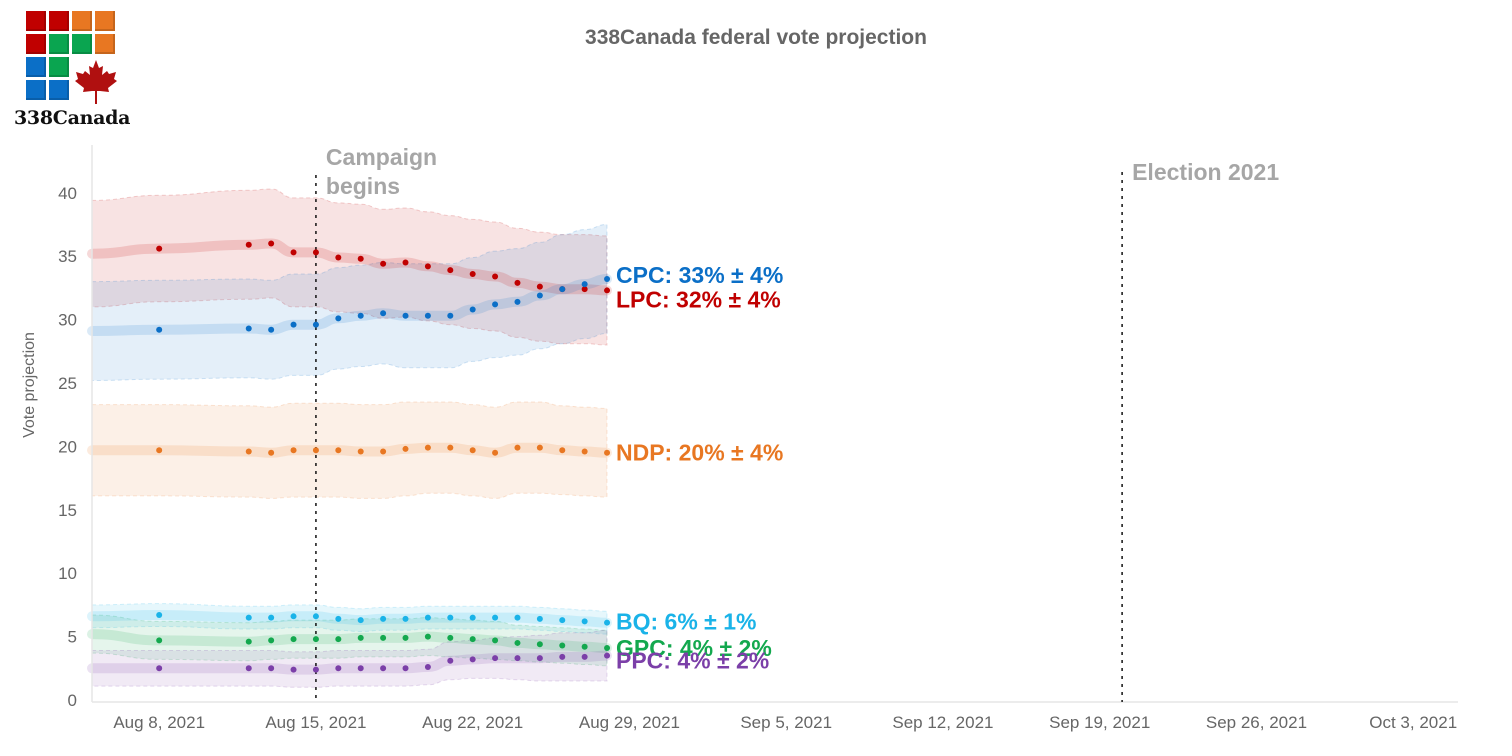  What do you see at coordinates (67, 573) in the screenshot?
I see `y-tick-label: 10` at bounding box center [67, 573].